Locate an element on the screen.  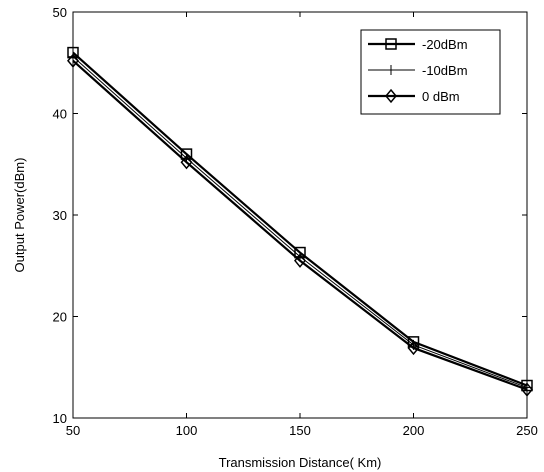
data-point-square is located at coordinates (391, 44).